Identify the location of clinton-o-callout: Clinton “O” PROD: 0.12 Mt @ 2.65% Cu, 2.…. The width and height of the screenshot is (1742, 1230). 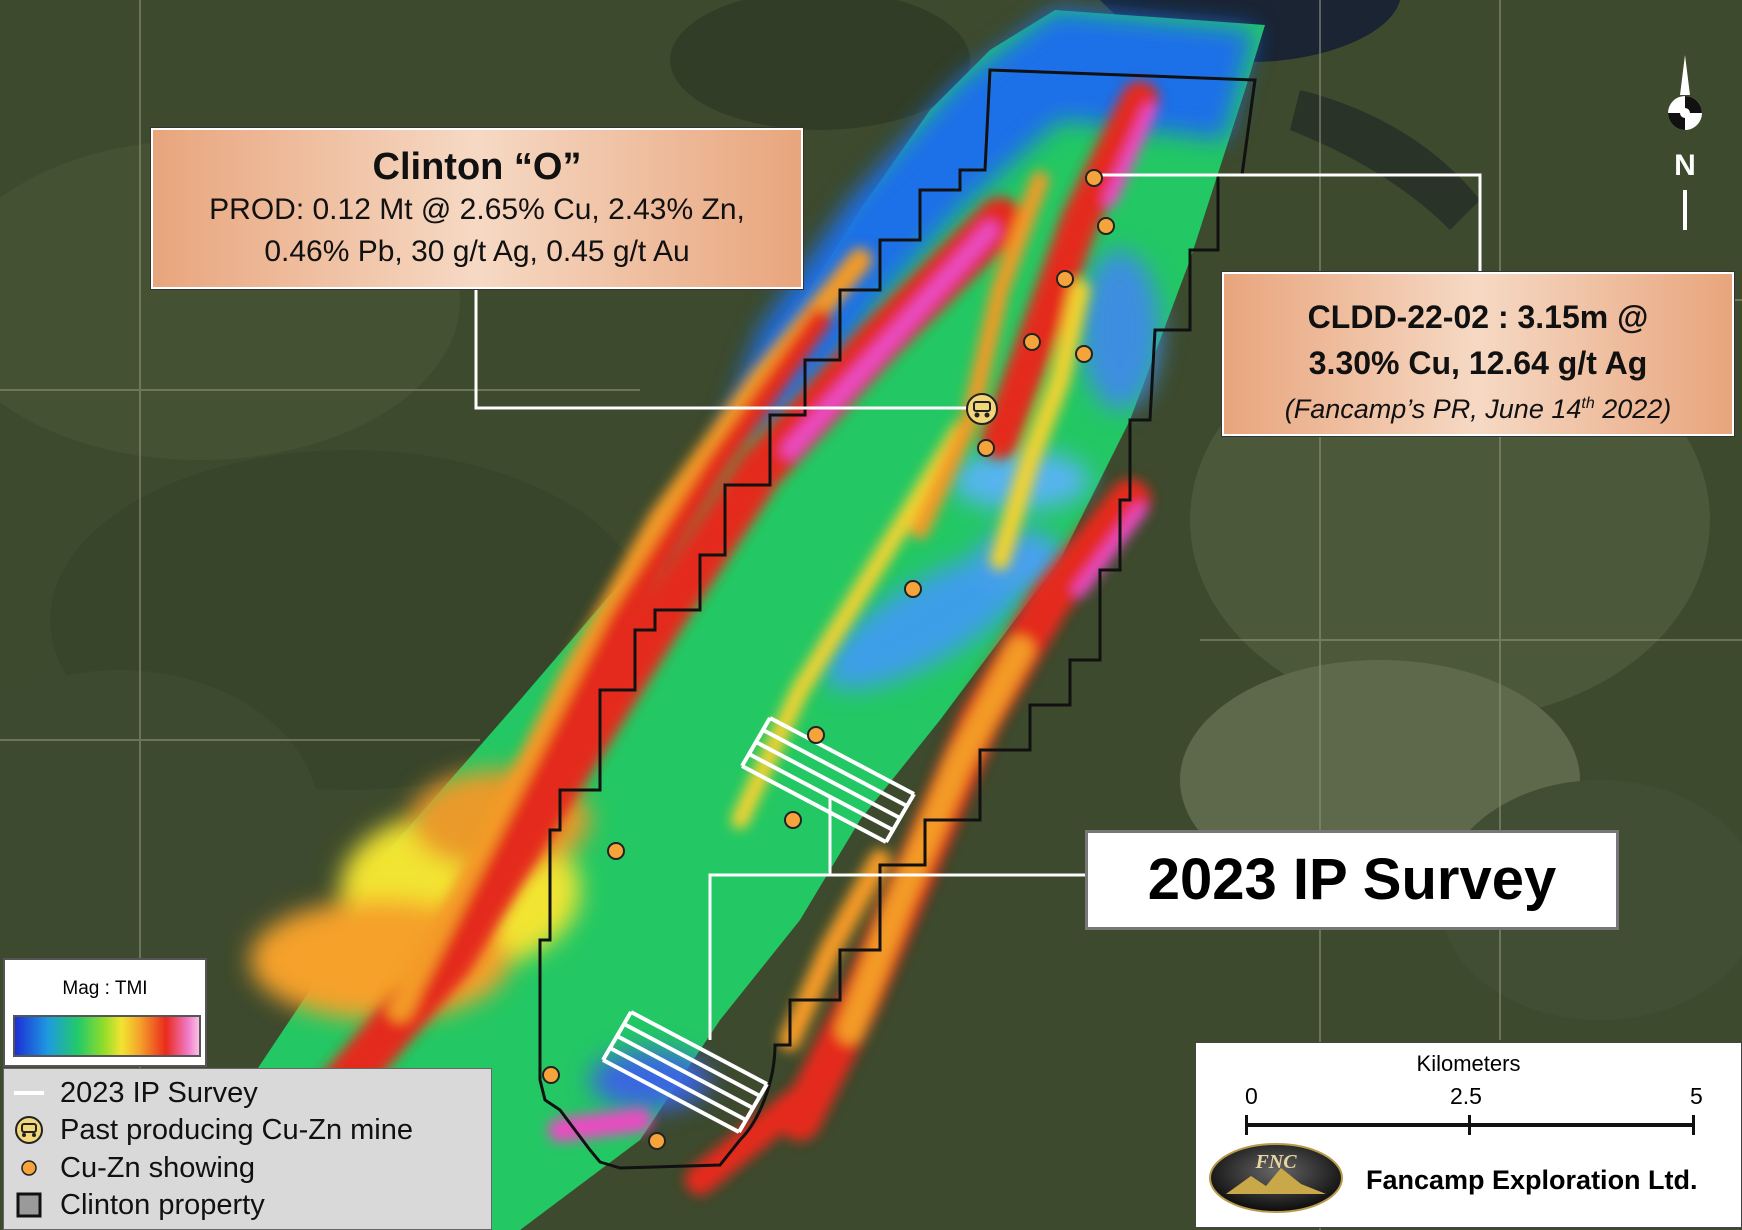
(477, 208).